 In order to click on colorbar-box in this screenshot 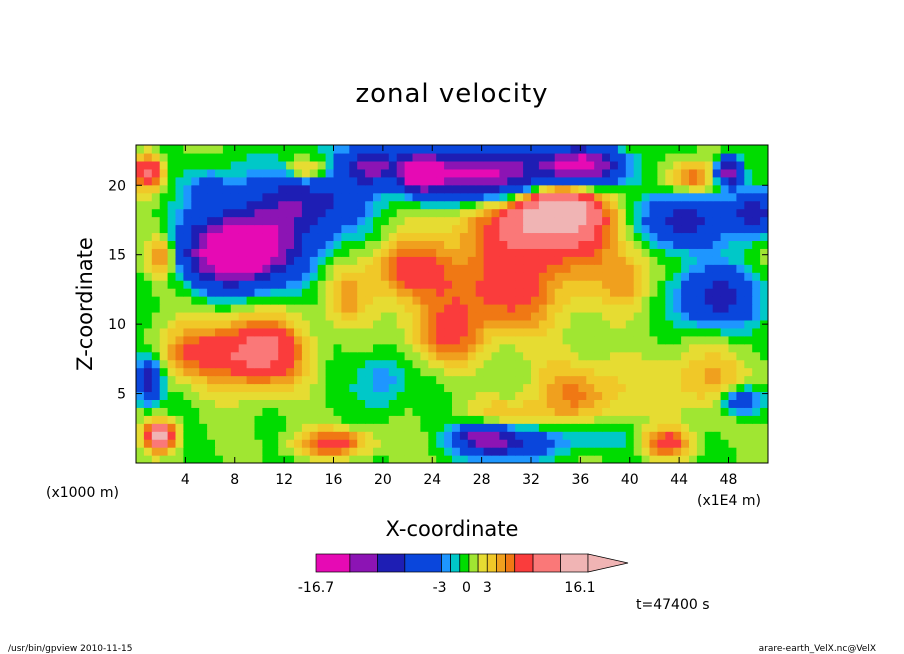, I will do `click(524, 563)`.